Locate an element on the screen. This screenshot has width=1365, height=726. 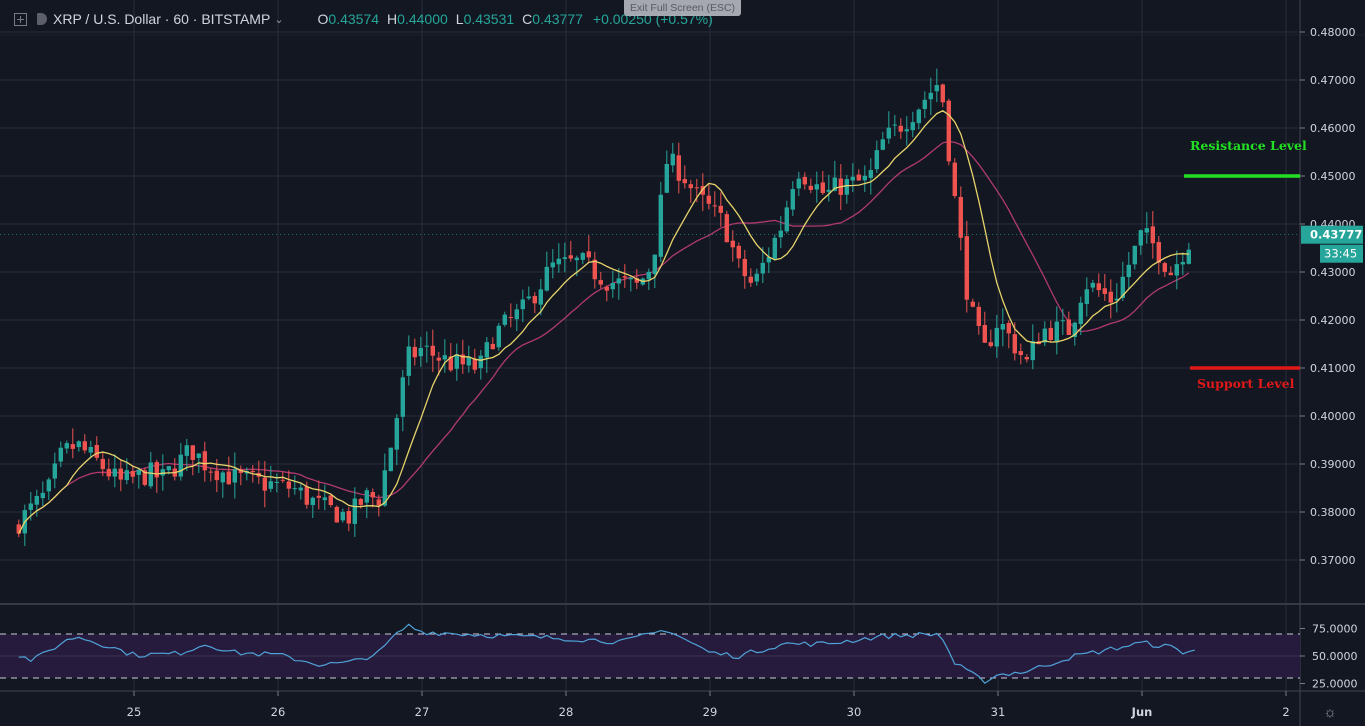
add-symbol-icon is located at coordinates (20, 19).